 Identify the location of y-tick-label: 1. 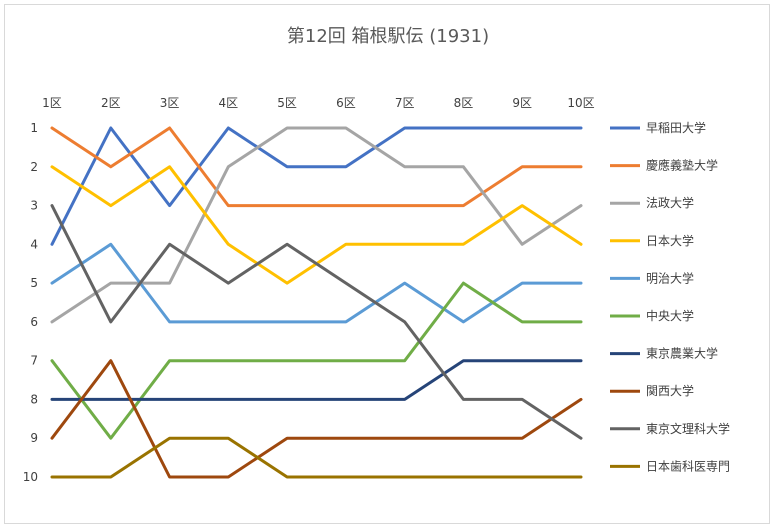
(34, 128).